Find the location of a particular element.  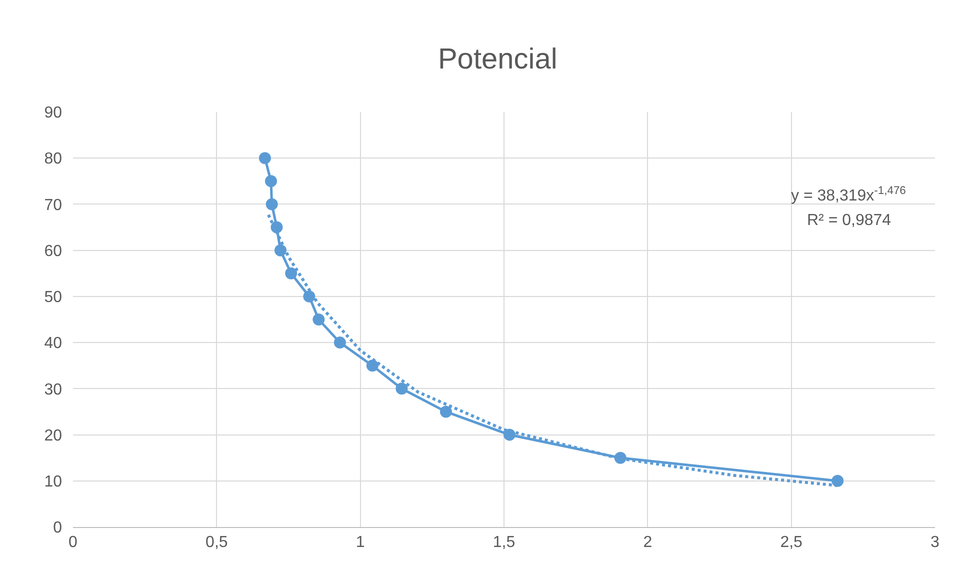

annotation: R² = 0,9874 is located at coordinates (849, 220).